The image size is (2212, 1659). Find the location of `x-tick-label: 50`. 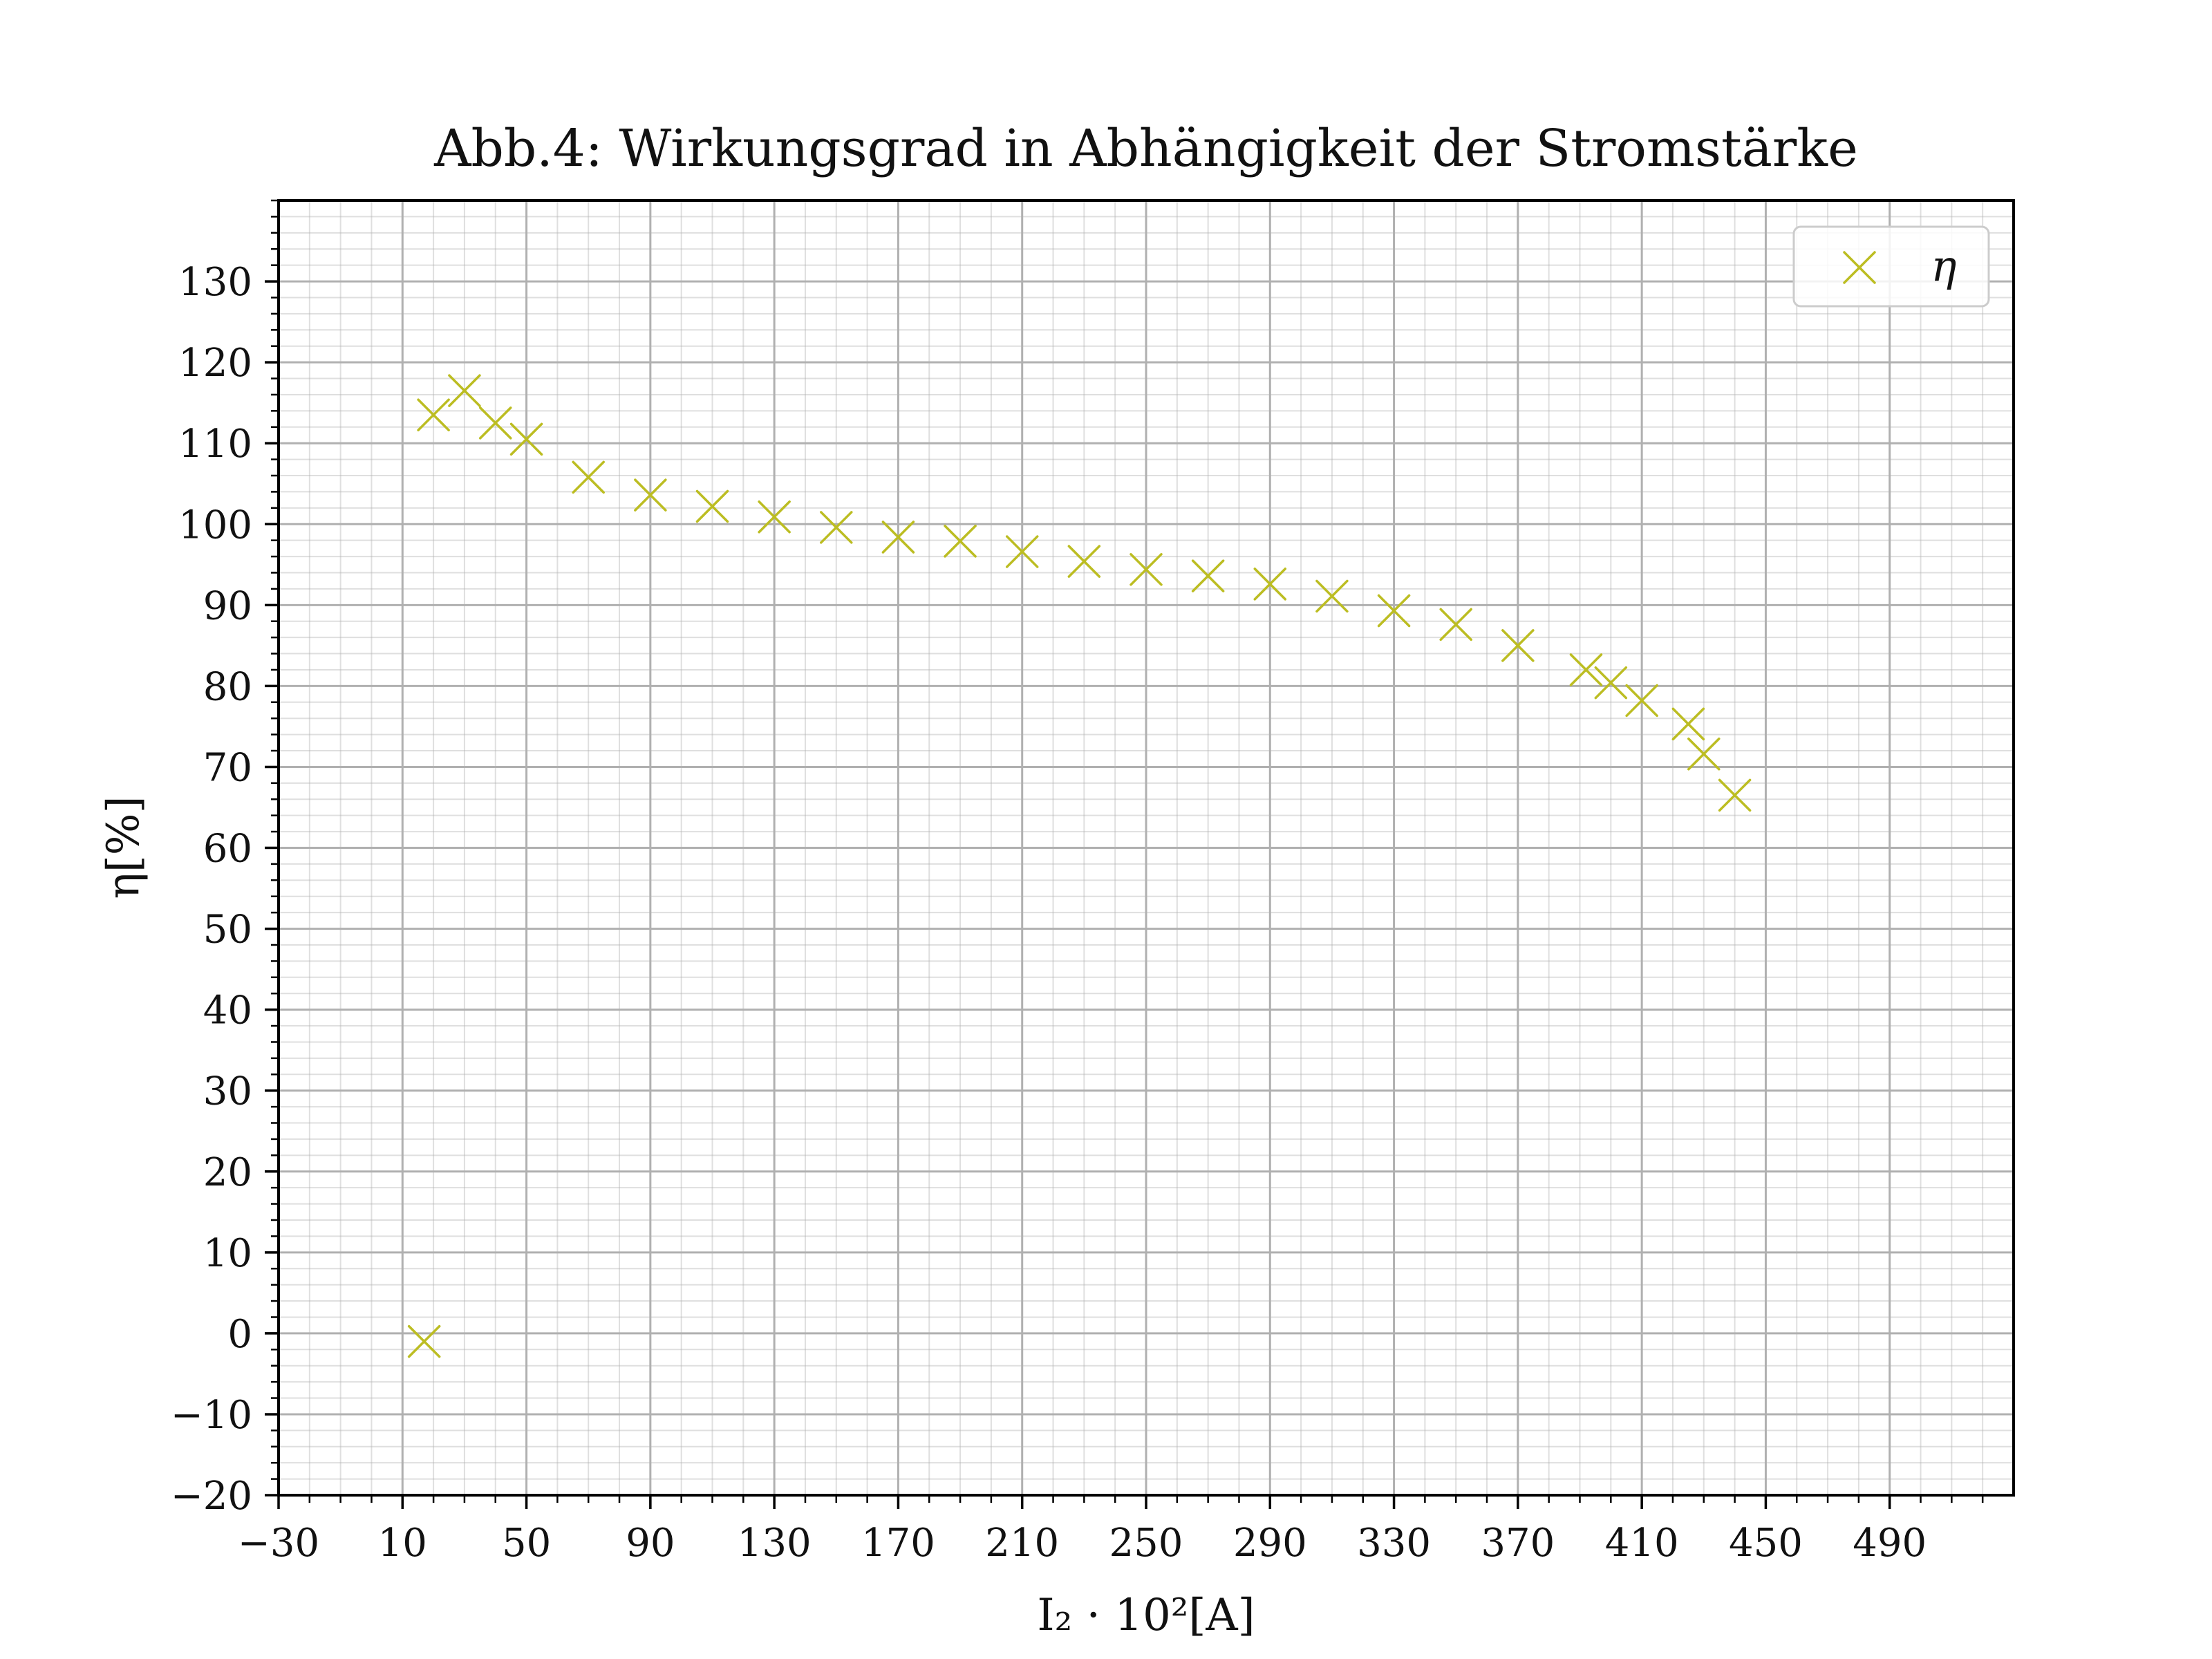

x-tick-label: 50 is located at coordinates (526, 1544).